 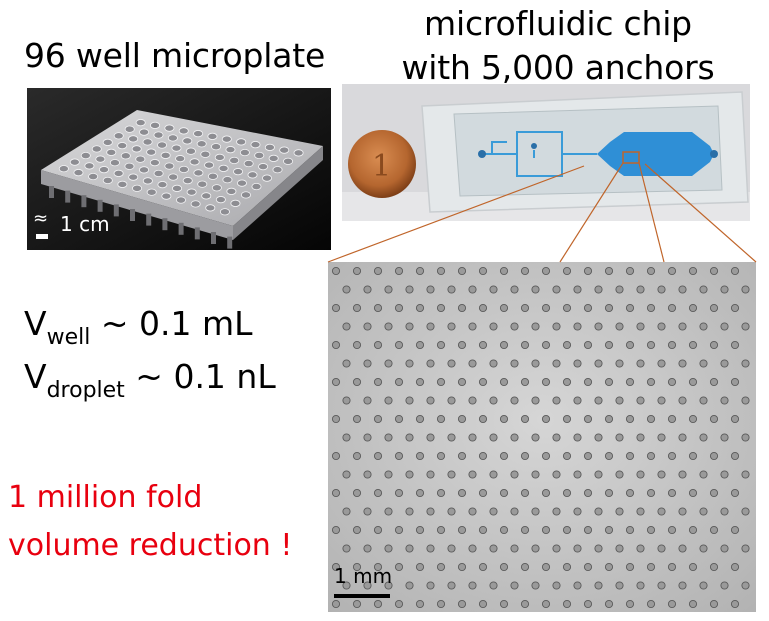 What do you see at coordinates (381, 166) in the screenshot?
I see `svg-text: 1` at bounding box center [381, 166].